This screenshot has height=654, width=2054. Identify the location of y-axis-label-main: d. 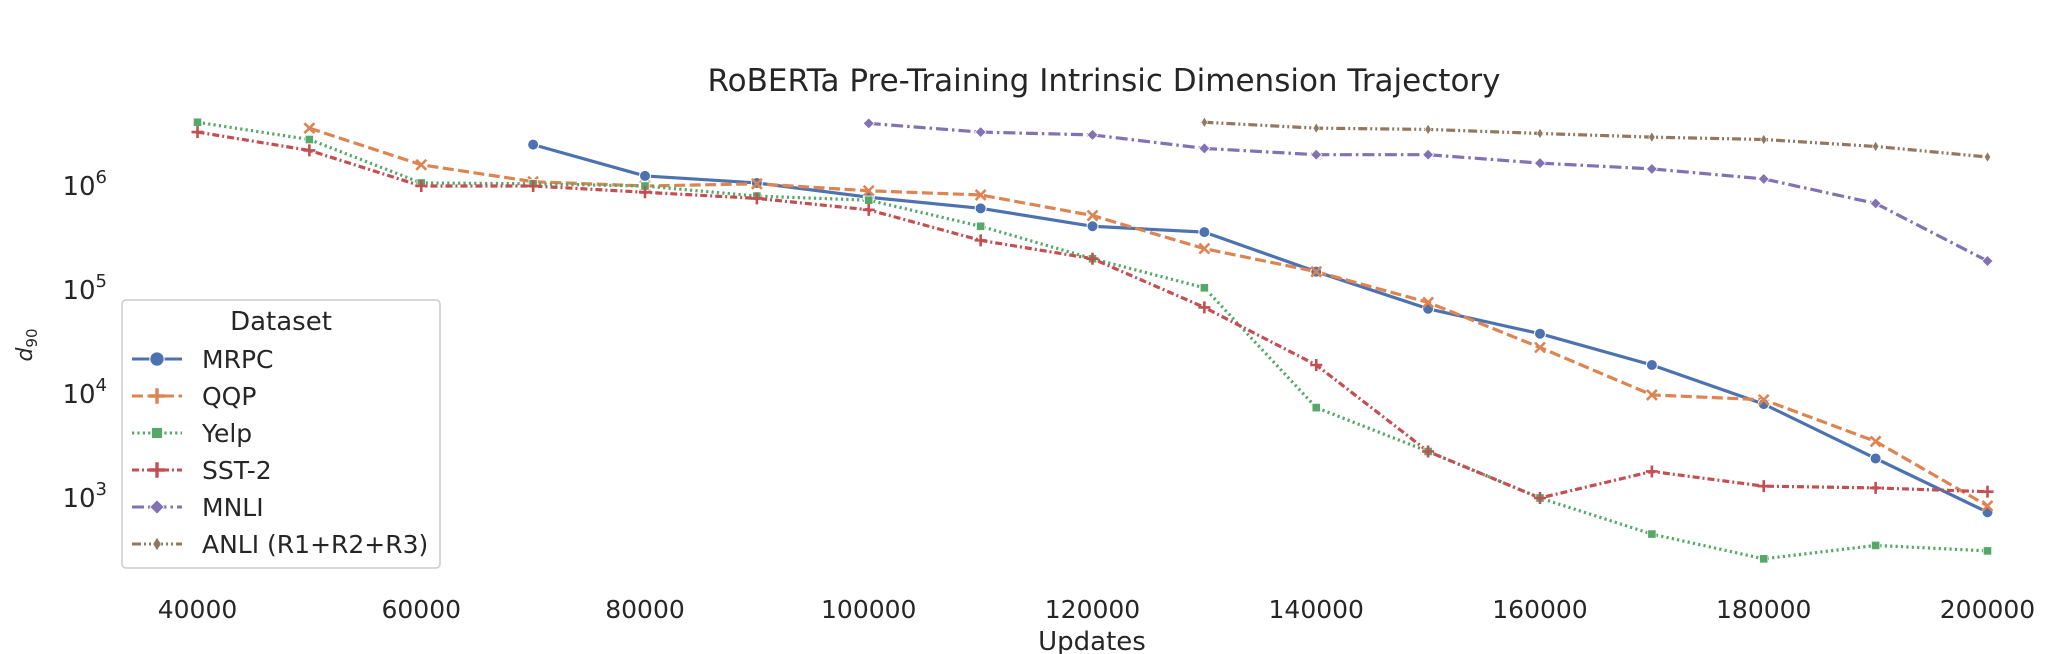
(25, 354).